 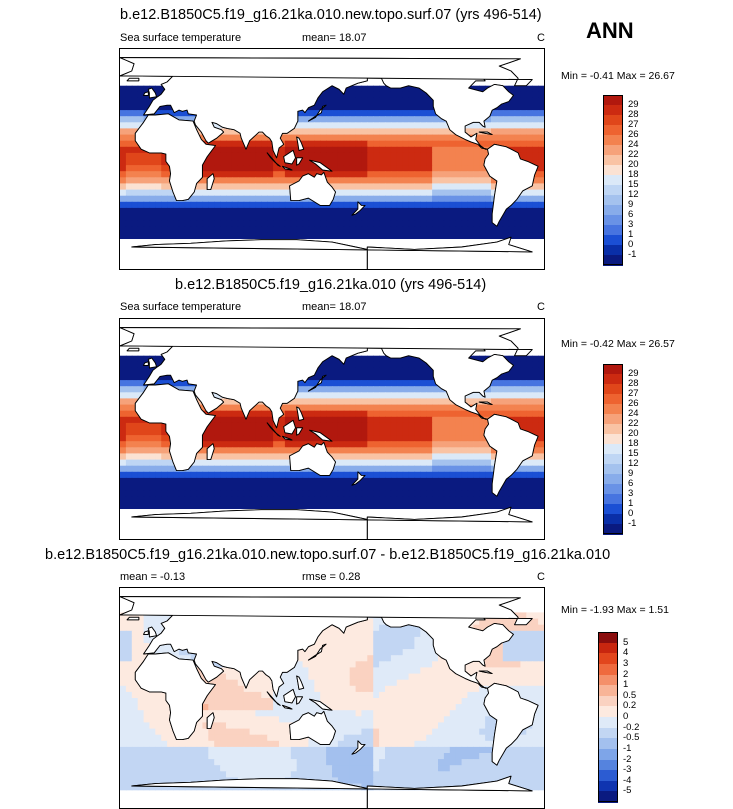 What do you see at coordinates (627, 770) in the screenshot?
I see `colorbar-level-label: -3` at bounding box center [627, 770].